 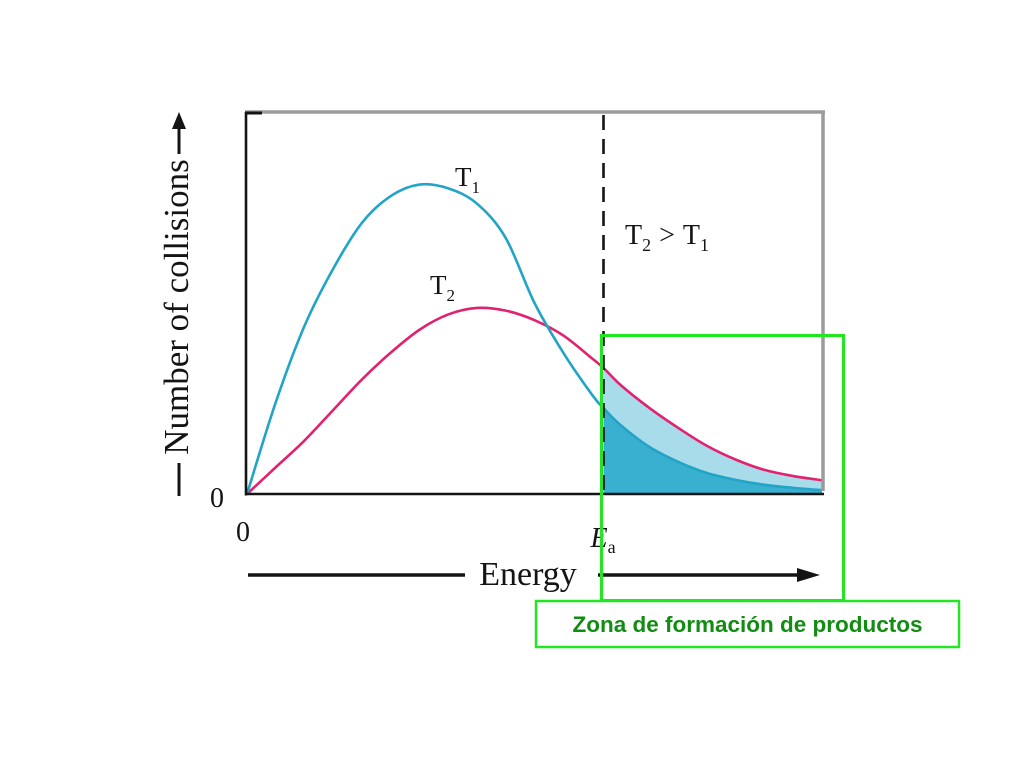 What do you see at coordinates (633, 235) in the screenshot?
I see `annotation-left-main: T` at bounding box center [633, 235].